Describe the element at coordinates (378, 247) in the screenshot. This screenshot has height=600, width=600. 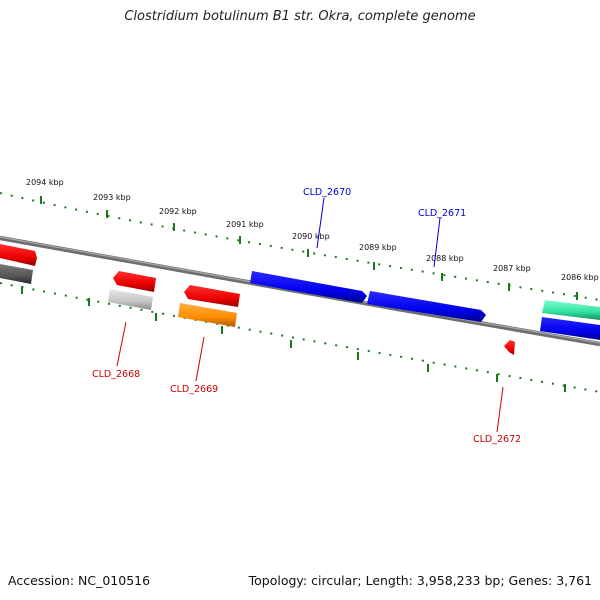
I see `tick-label: 2089 kbp` at that location.